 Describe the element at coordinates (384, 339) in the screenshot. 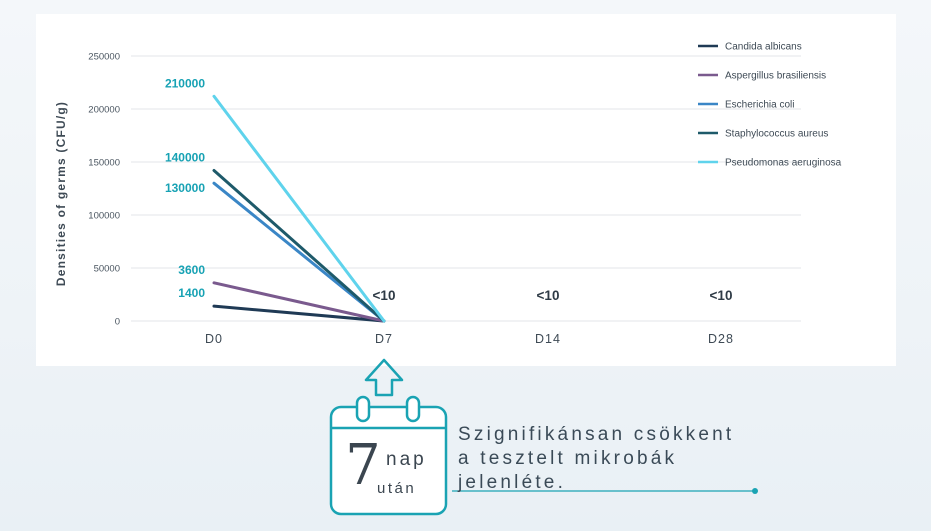

I see `x-tick-label: D7` at that location.